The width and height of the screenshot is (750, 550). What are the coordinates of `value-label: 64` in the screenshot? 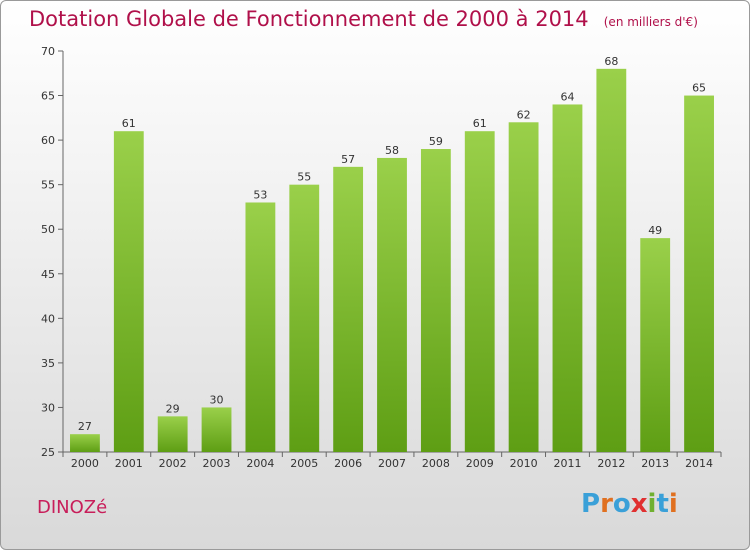 It's located at (567, 96).